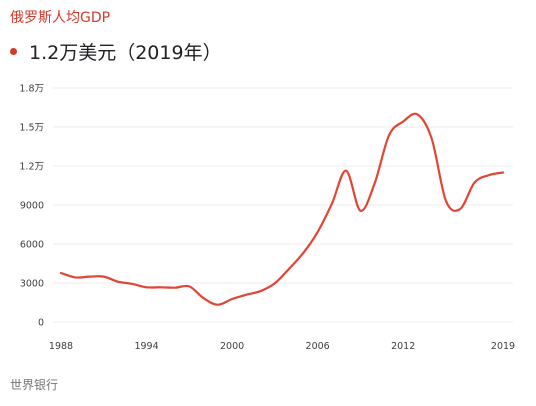 The image size is (536, 406). I want to click on latest-value-row: 1.2万美元（2019年）, so click(116, 51).